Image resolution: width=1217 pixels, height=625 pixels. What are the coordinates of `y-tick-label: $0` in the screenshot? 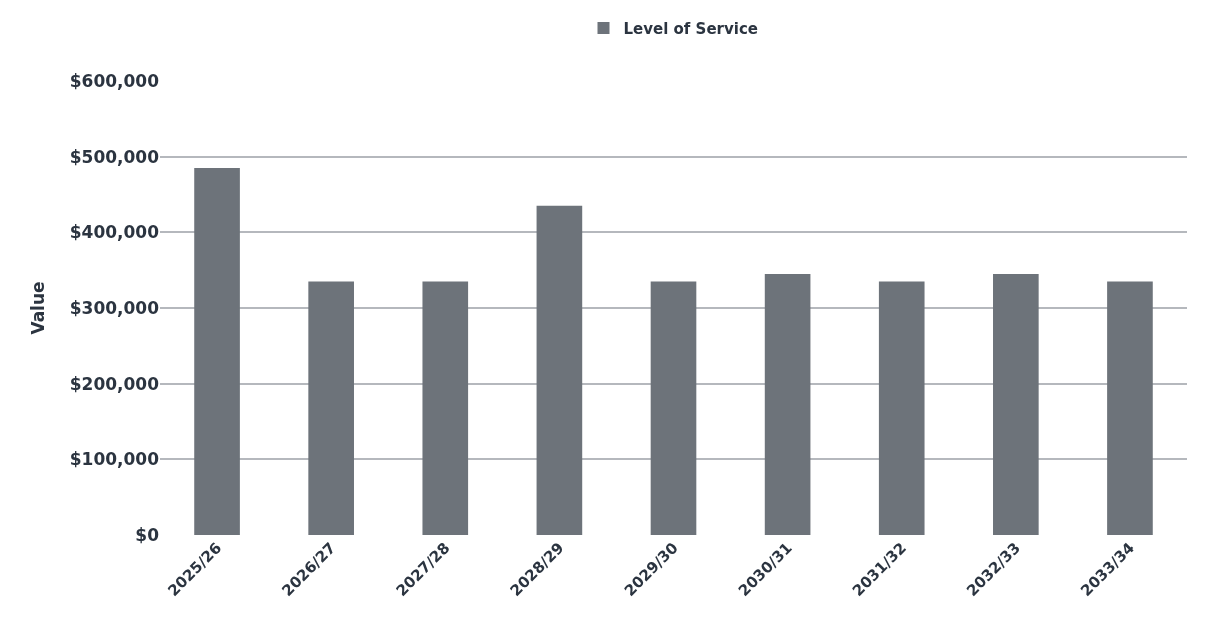 It's located at (147, 534).